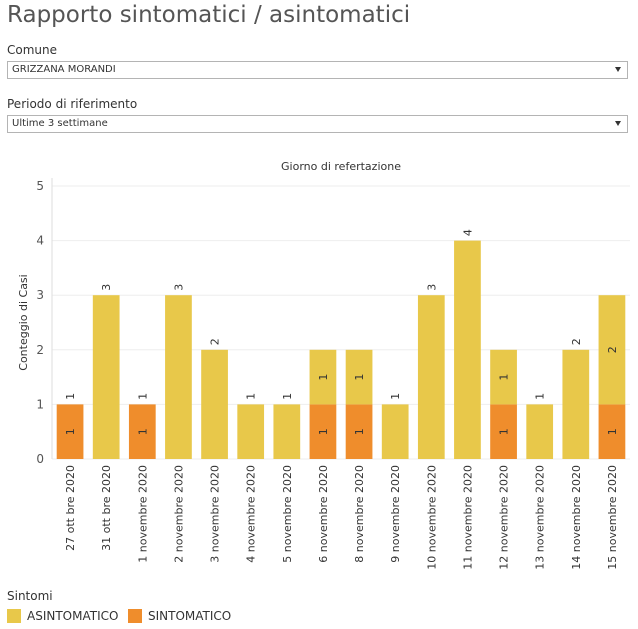 This screenshot has width=638, height=629. What do you see at coordinates (30, 596) in the screenshot?
I see `legend-title: Sintomi` at bounding box center [30, 596].